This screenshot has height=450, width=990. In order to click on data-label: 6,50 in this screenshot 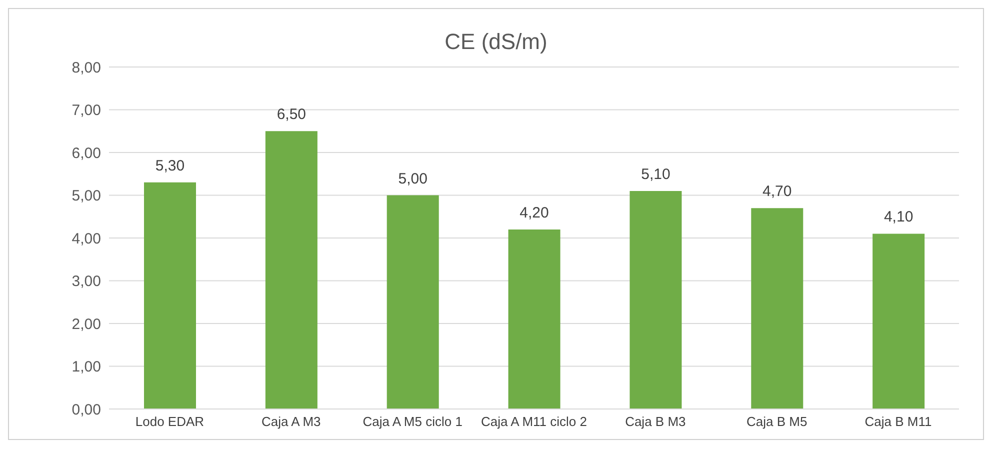, I will do `click(291, 115)`.